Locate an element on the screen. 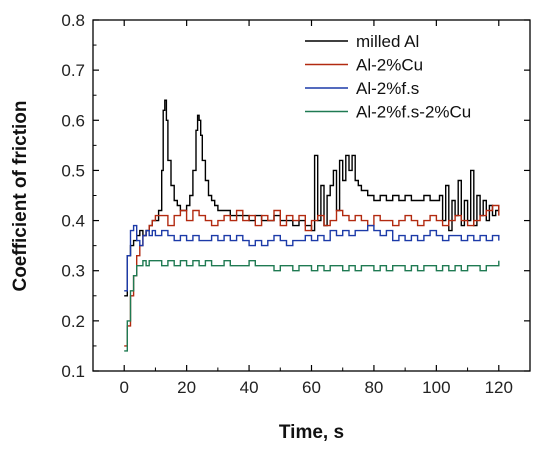 The height and width of the screenshot is (451, 550). y-tick-label: 0.2 is located at coordinates (73, 321).